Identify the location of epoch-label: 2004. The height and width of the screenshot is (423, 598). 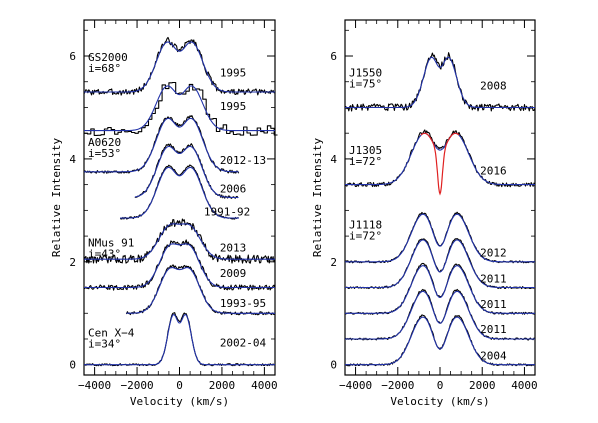
(493, 356).